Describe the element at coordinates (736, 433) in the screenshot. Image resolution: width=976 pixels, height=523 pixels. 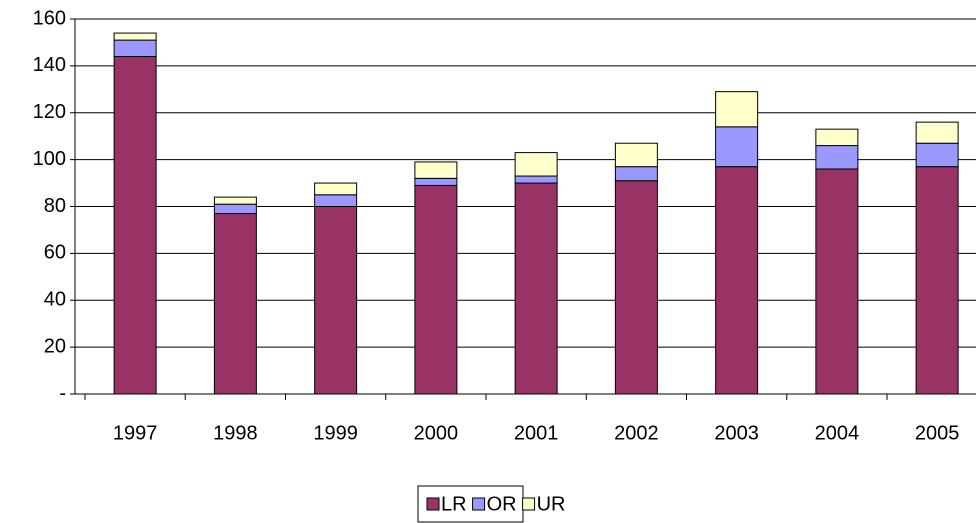
I see `x-tick-label: 2003` at that location.